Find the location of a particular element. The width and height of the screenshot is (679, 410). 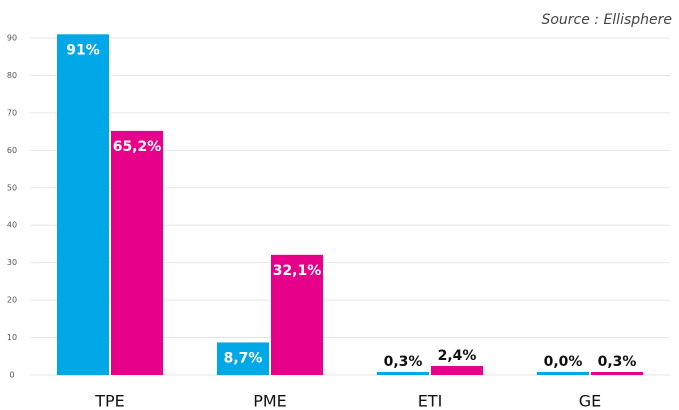

bar-value-label: 65,2% is located at coordinates (137, 147).